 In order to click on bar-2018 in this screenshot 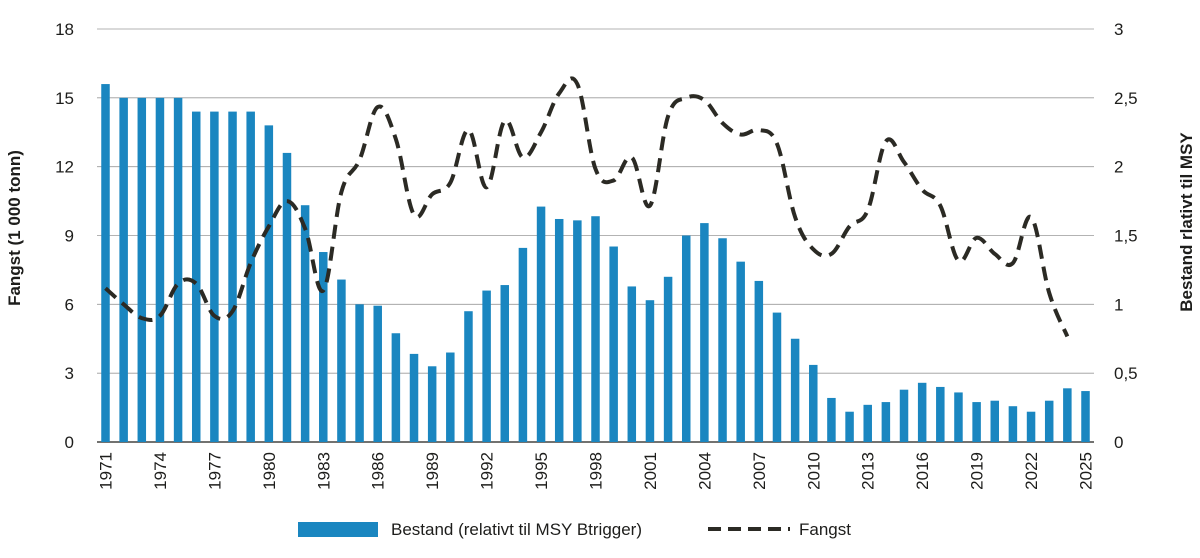, I will do `click(958, 417)`.